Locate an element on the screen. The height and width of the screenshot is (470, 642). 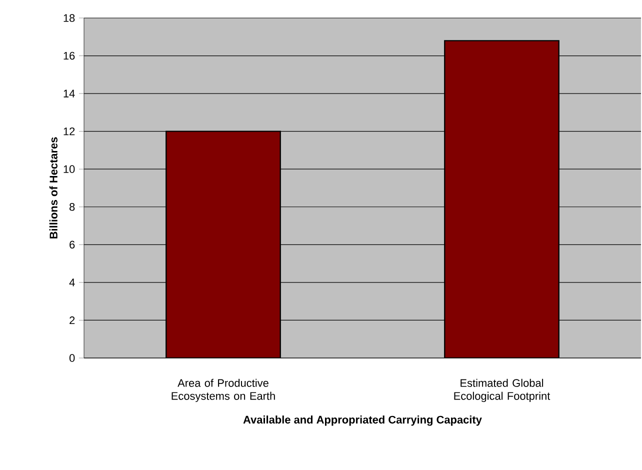
x-axis-title: Available and Appropriated Carrying Capacity is located at coordinates (362, 421).